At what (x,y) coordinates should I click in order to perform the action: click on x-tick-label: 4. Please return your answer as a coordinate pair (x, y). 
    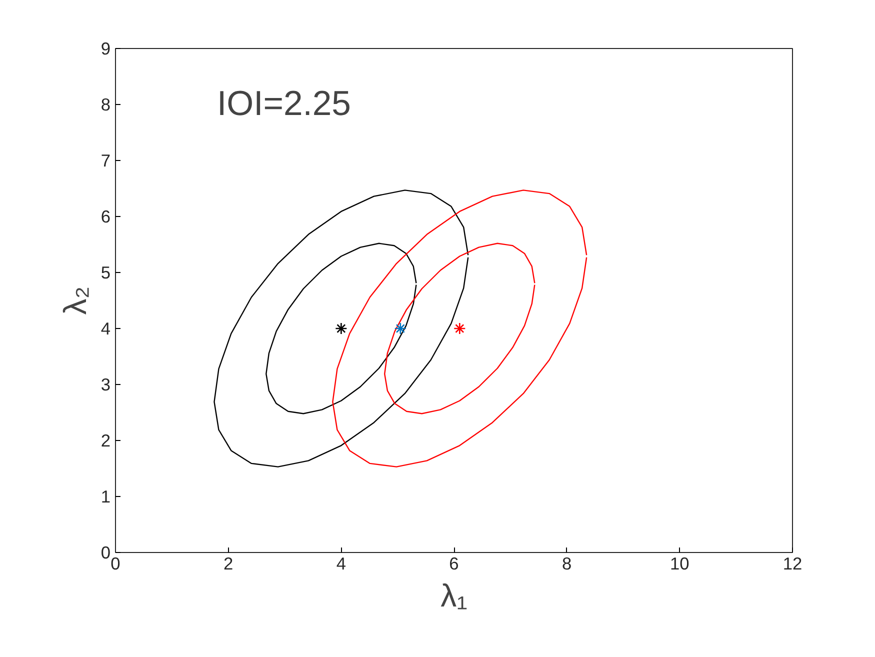
    Looking at the image, I should click on (341, 564).